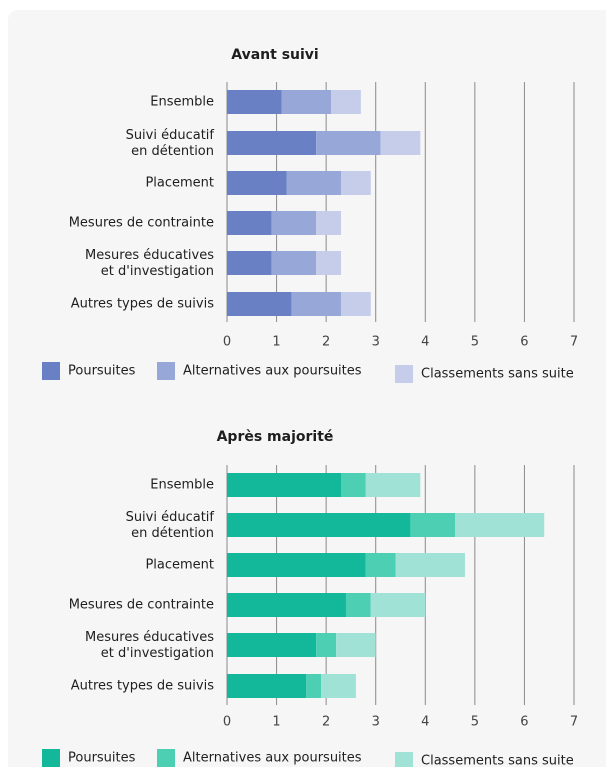 Image resolution: width=606 pixels, height=767 pixels. Describe the element at coordinates (274, 55) in the screenshot. I see `chart-title: Avant suivi` at that location.